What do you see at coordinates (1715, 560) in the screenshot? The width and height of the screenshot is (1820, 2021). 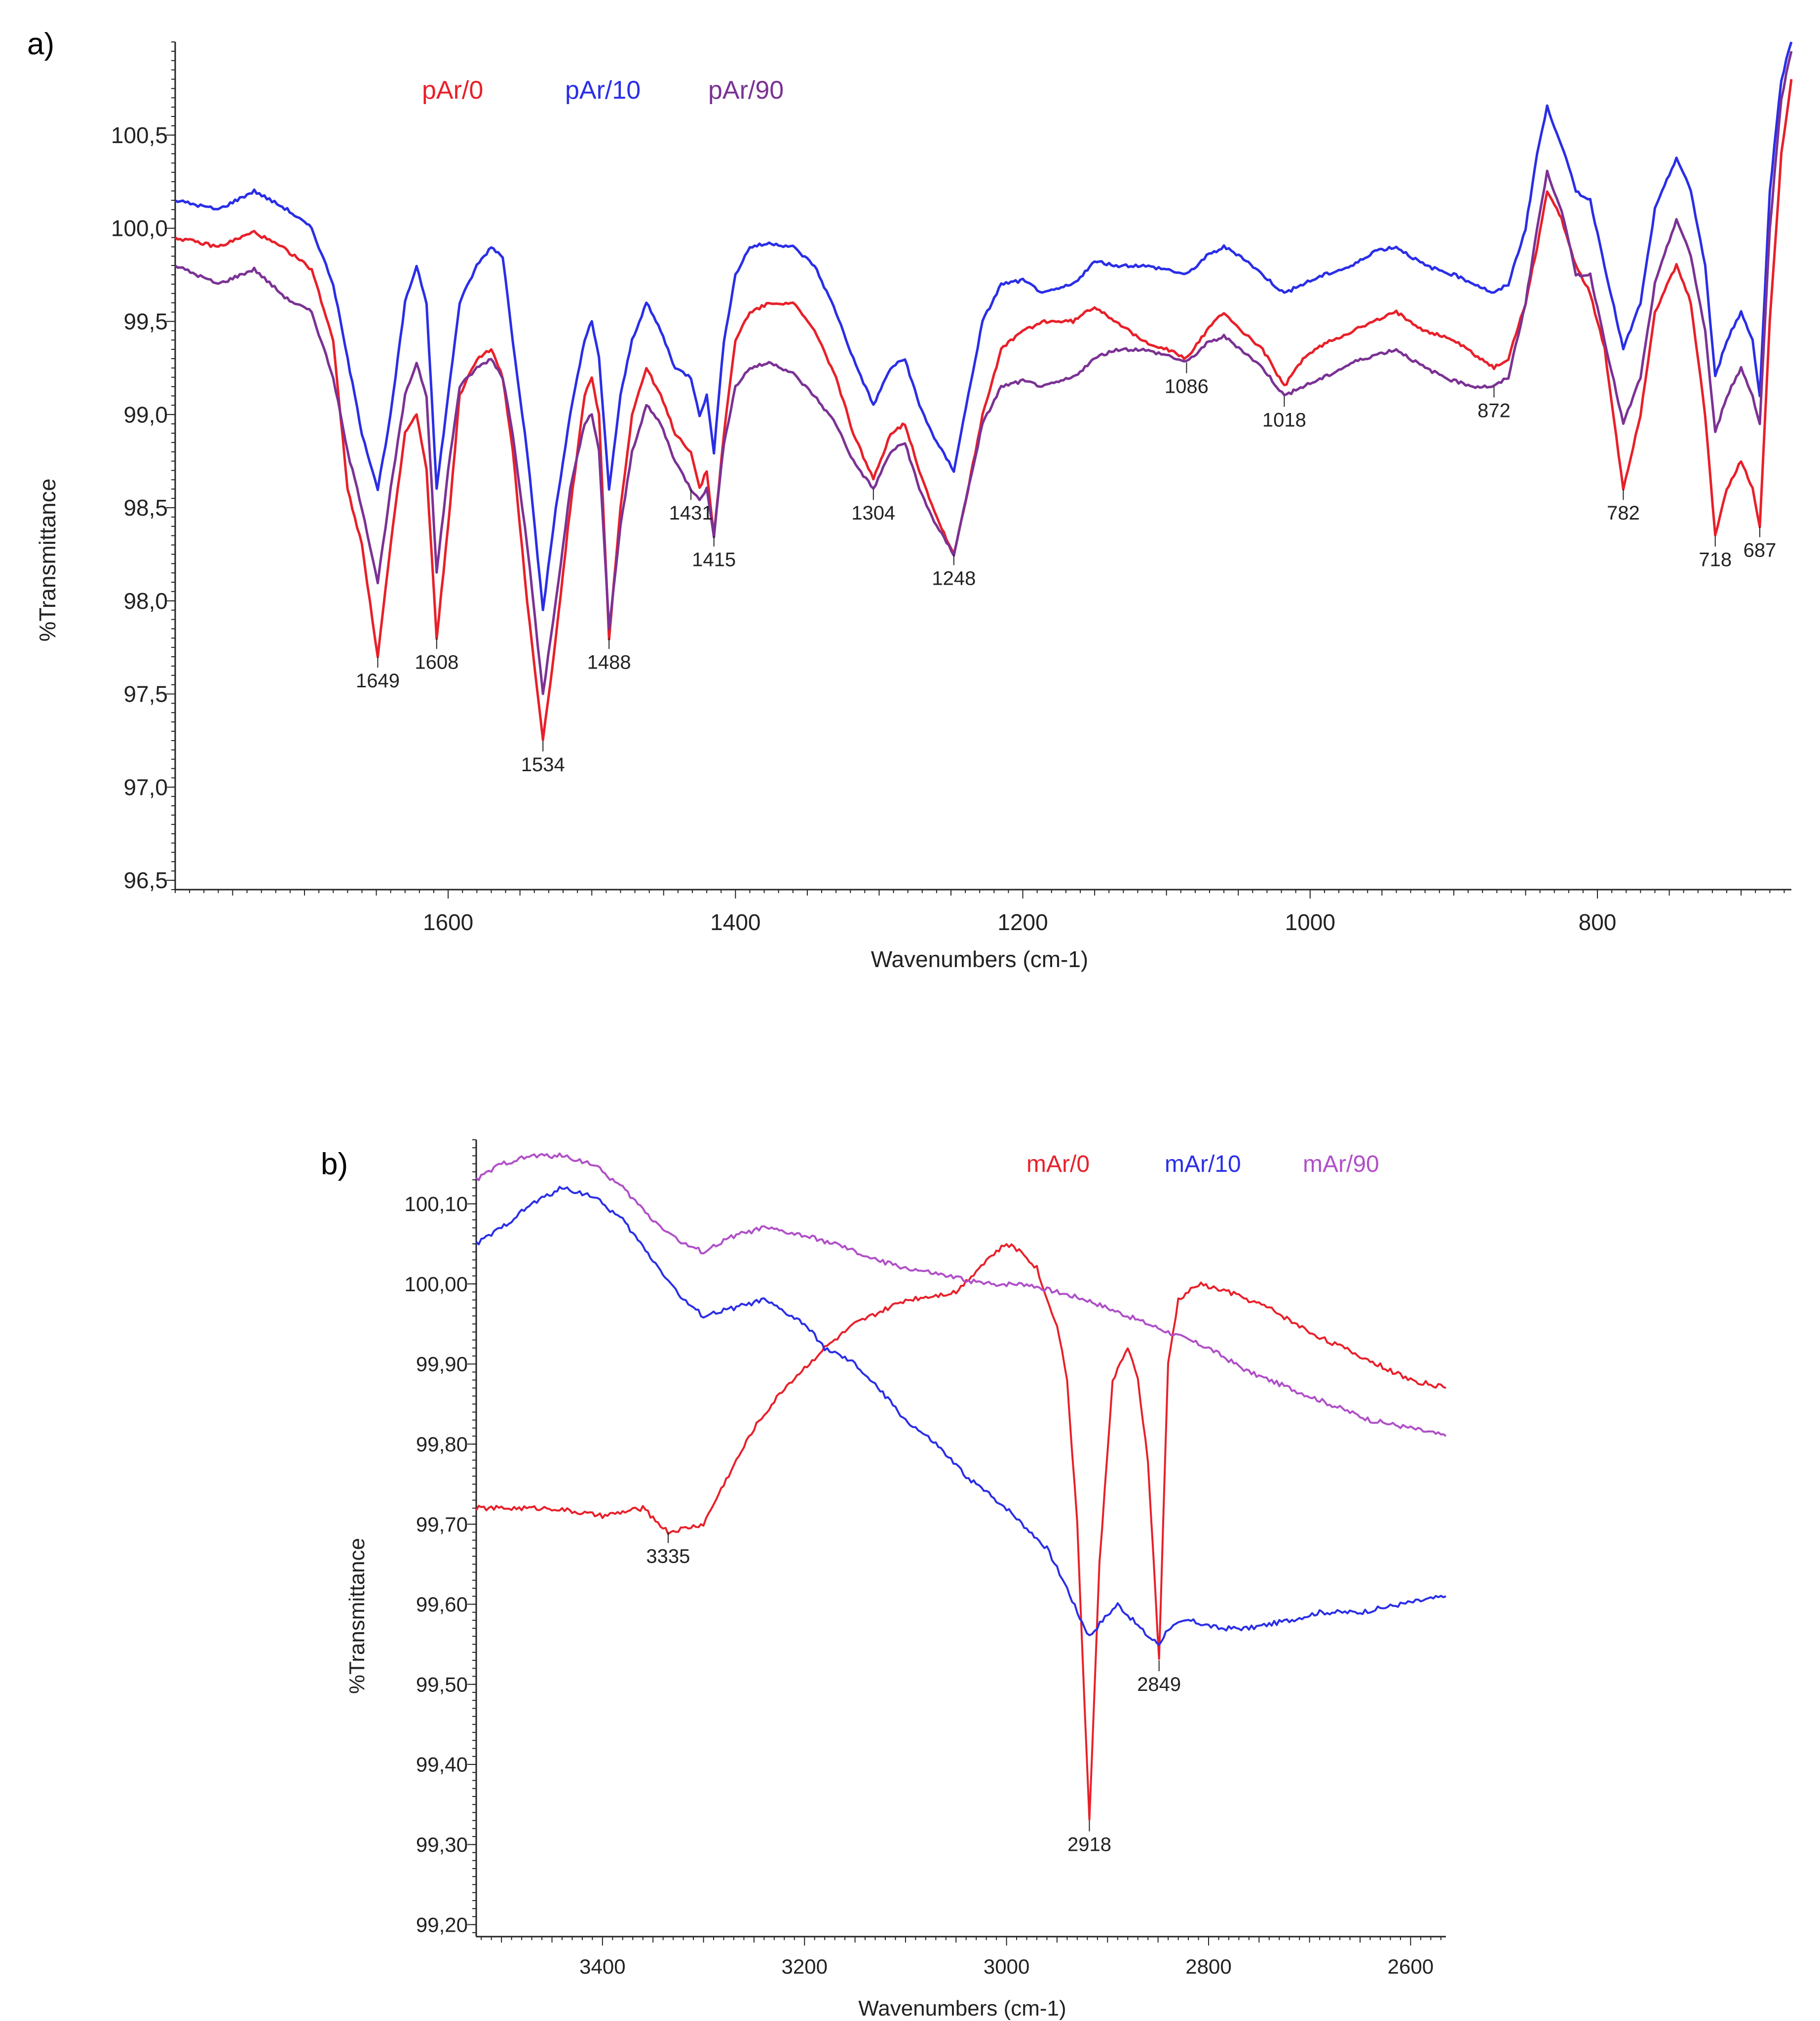 I see `a-peak-label: 718` at bounding box center [1715, 560].